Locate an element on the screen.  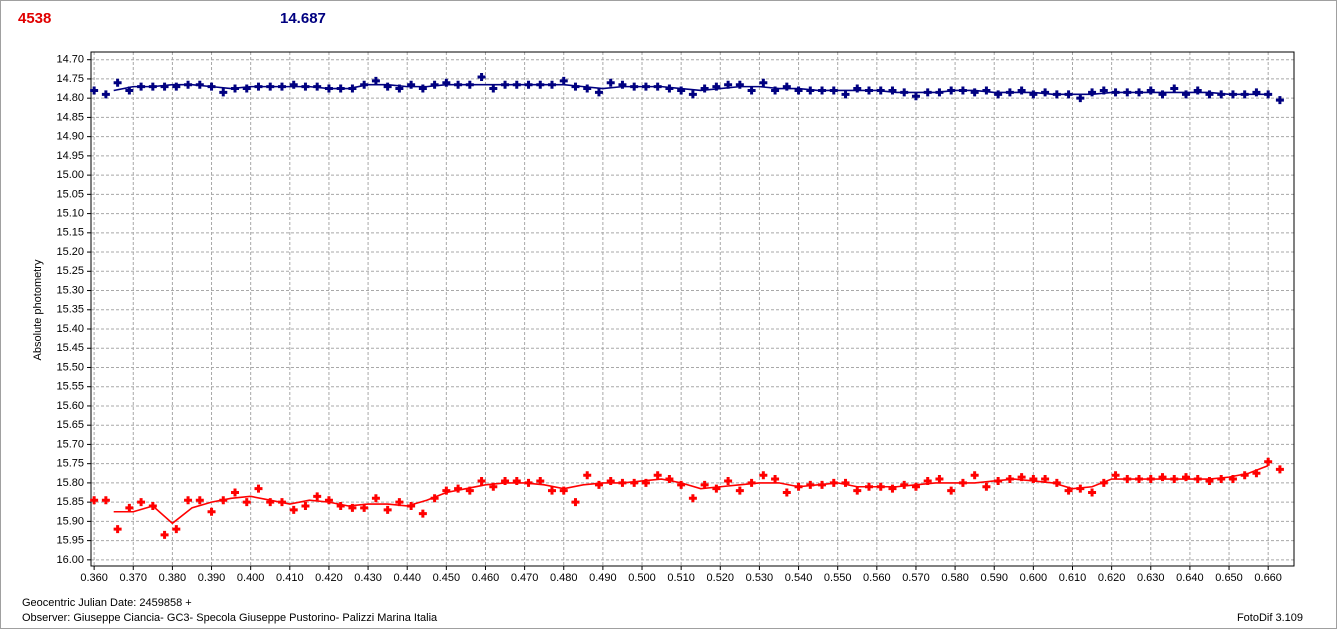
x-tick-label: 0.470 is located at coordinates (525, 578).